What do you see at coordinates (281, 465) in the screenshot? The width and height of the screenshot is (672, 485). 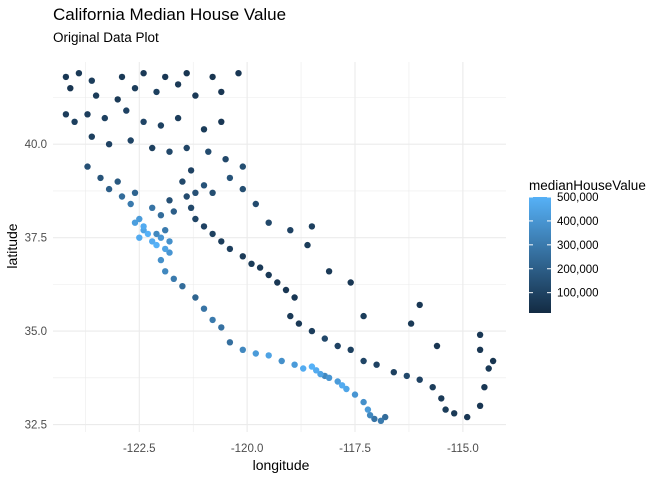 I see `x-axis-label: longitude` at bounding box center [281, 465].